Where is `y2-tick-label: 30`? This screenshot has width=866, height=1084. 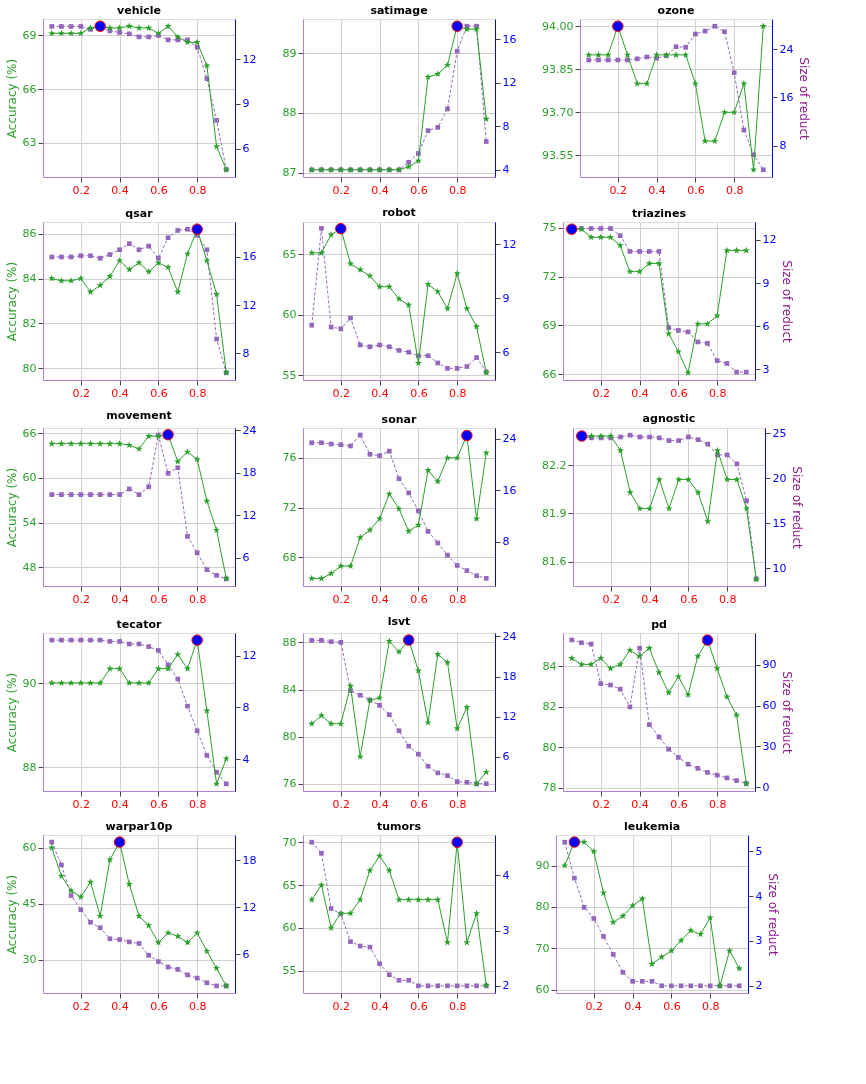
y2-tick-label: 30 is located at coordinates (769, 746).